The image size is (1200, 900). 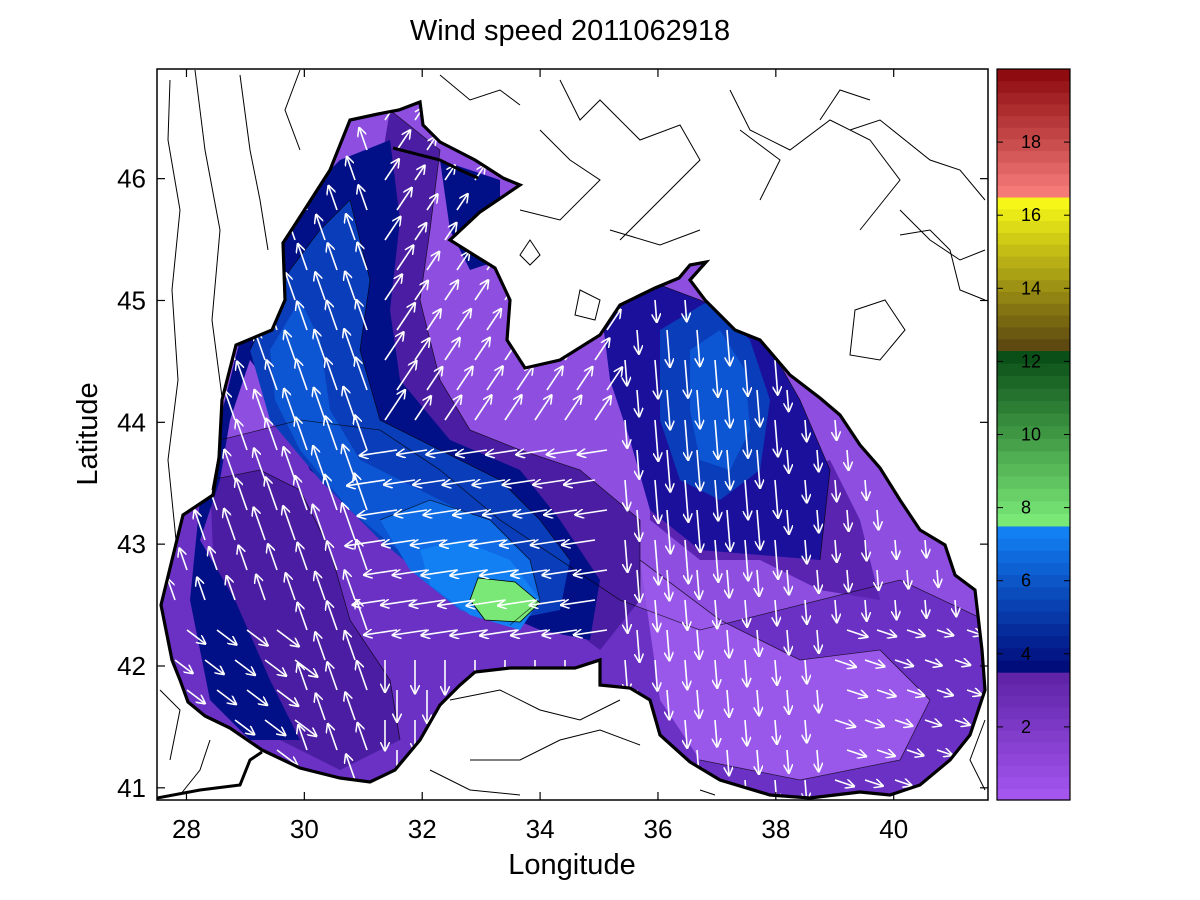 I want to click on strait-coast-detail, so click(x=210, y=775).